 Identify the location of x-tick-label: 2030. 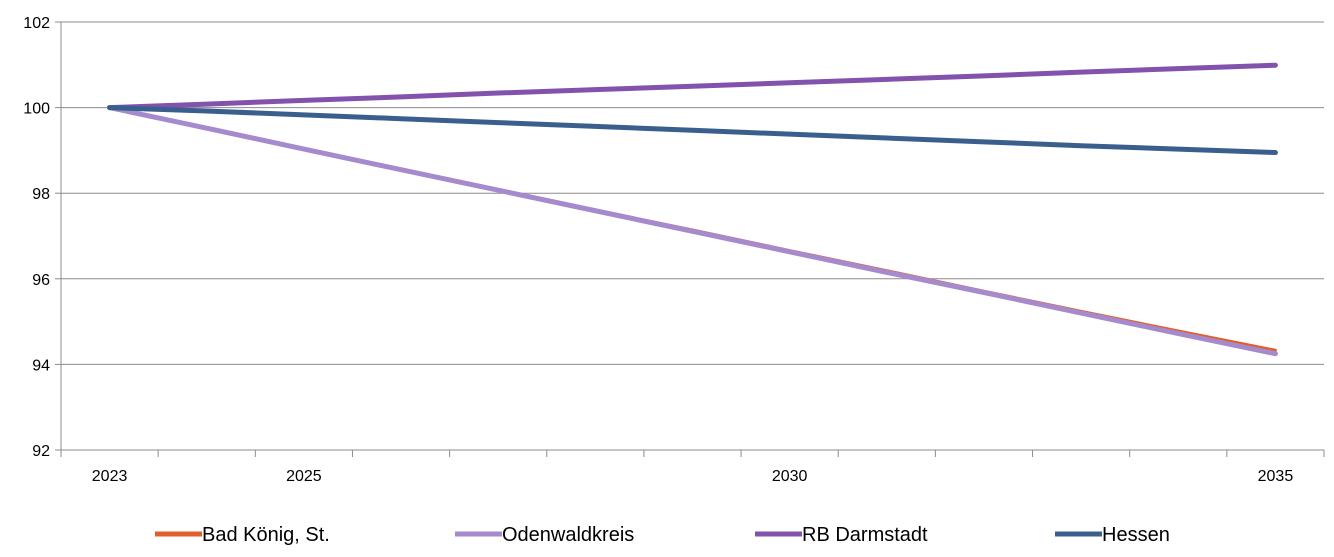
(790, 476).